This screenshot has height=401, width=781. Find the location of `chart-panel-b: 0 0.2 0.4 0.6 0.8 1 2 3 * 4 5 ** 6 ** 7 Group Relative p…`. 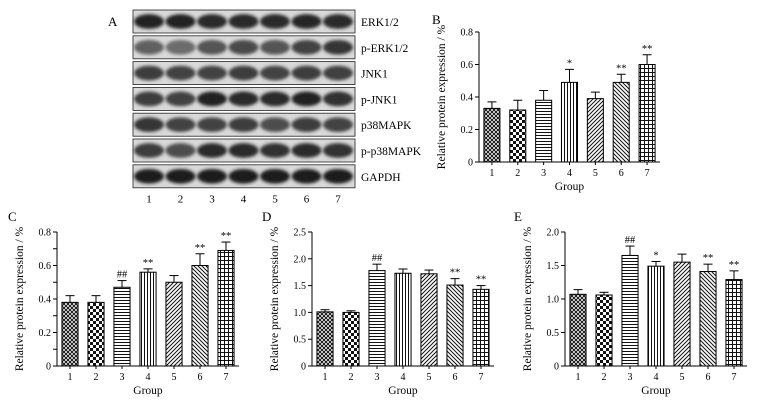

chart-panel-b: 0 0.2 0.4 0.6 0.8 1 2 3 * 4 5 ** 6 ** 7 Group Relative p… is located at coordinates (548, 108).